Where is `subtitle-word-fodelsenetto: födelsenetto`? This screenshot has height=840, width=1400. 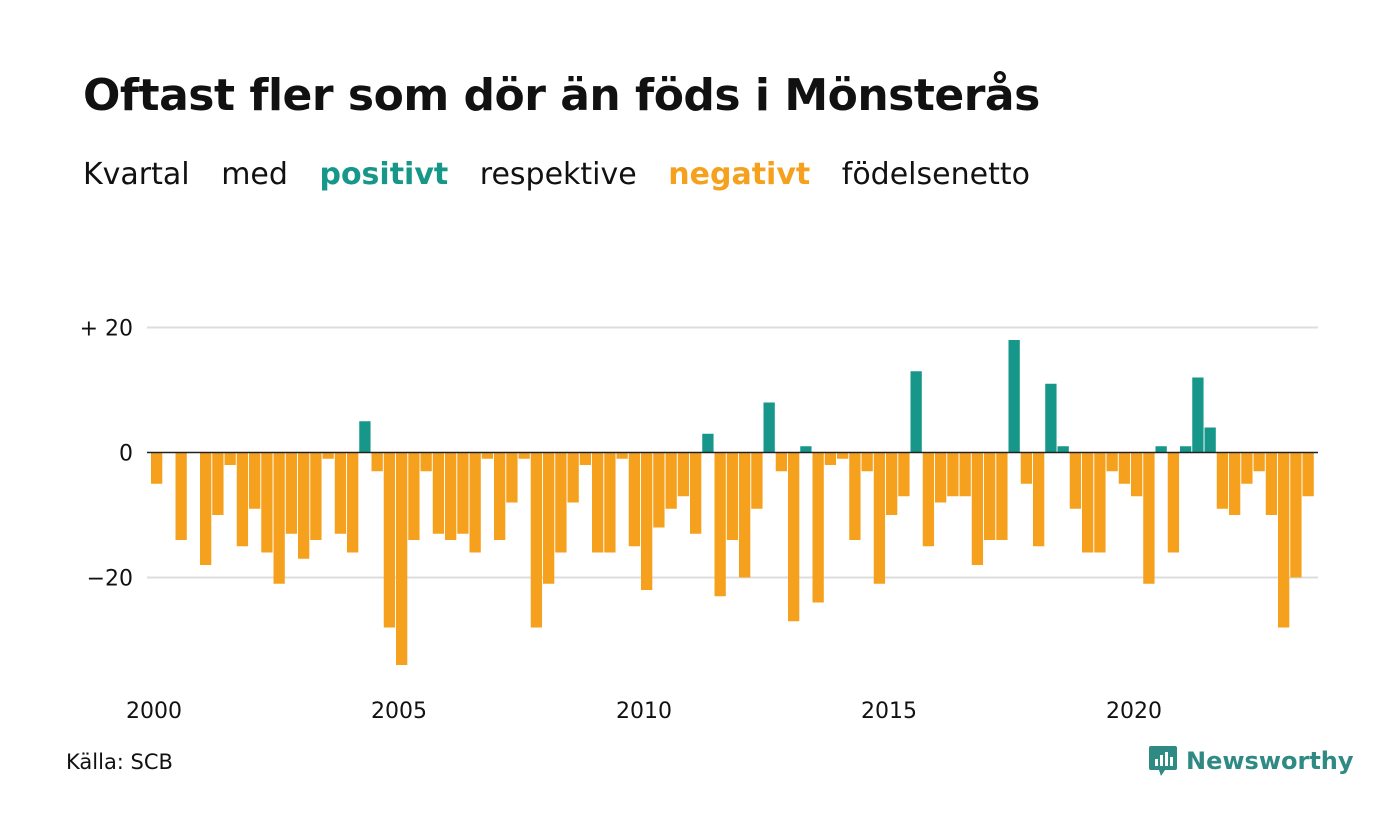
subtitle-word-fodelsenetto: födelsenetto is located at coordinates (935, 174).